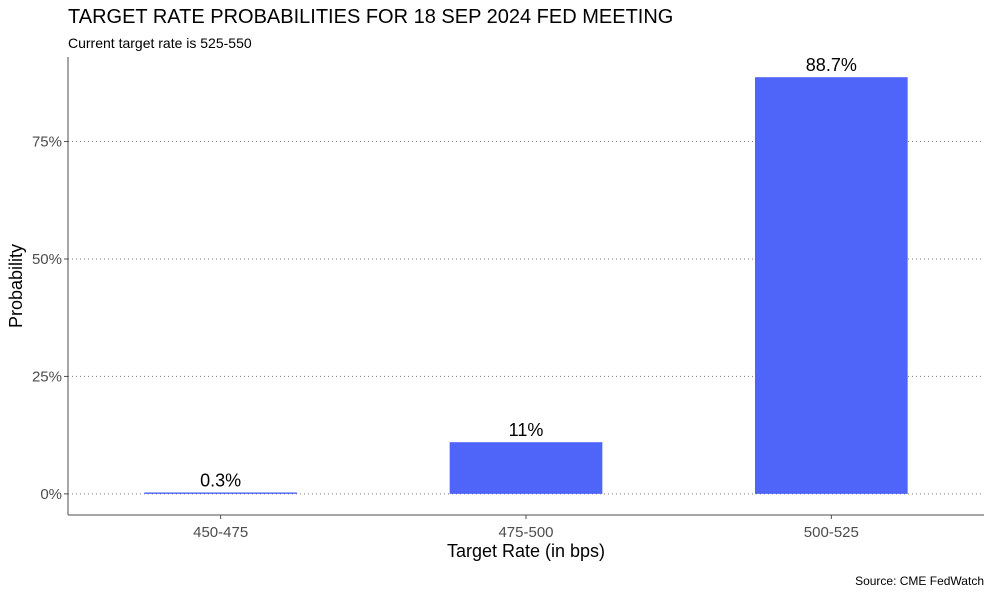 Image resolution: width=992 pixels, height=598 pixels. Describe the element at coordinates (47, 376) in the screenshot. I see `y-tick-label: 25%` at that location.